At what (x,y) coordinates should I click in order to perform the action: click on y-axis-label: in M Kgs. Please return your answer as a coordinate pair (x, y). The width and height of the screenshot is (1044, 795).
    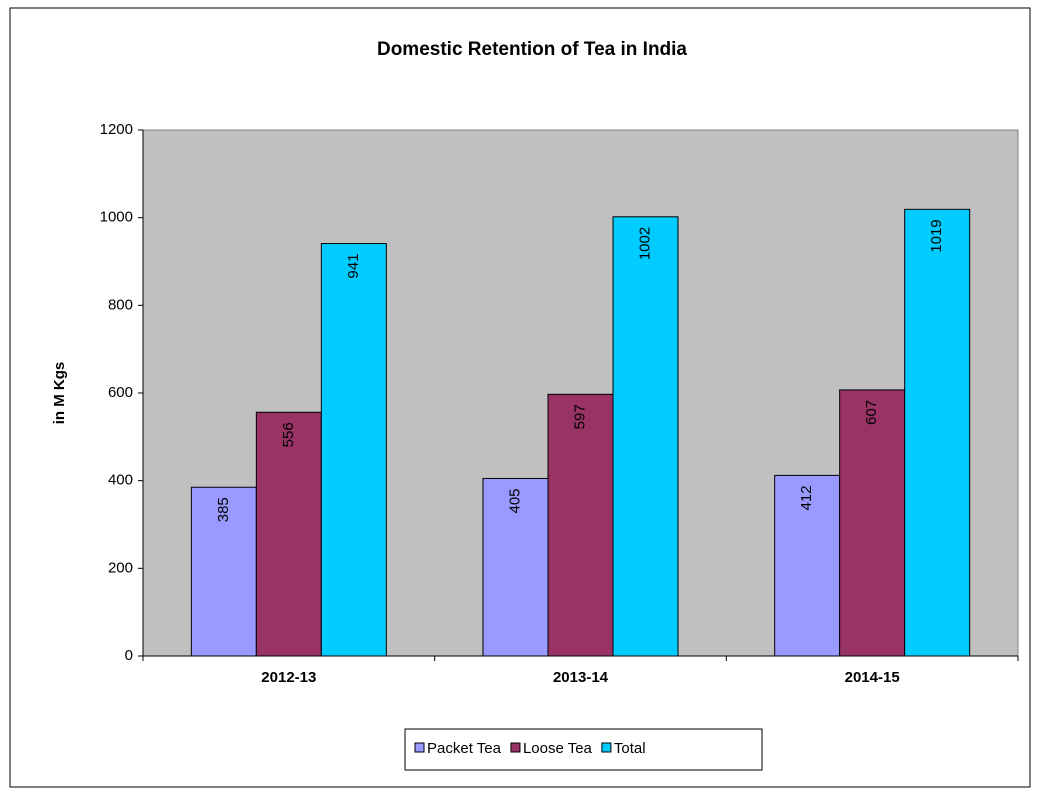
    Looking at the image, I should click on (59, 393).